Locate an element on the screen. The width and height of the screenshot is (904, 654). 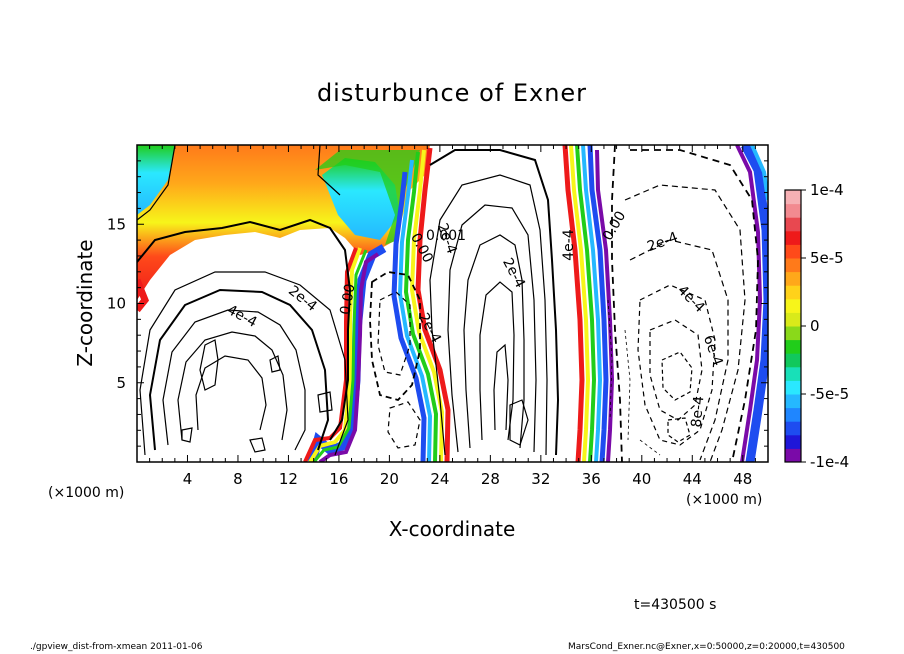
x-tick-label: 16 is located at coordinates (338, 479).